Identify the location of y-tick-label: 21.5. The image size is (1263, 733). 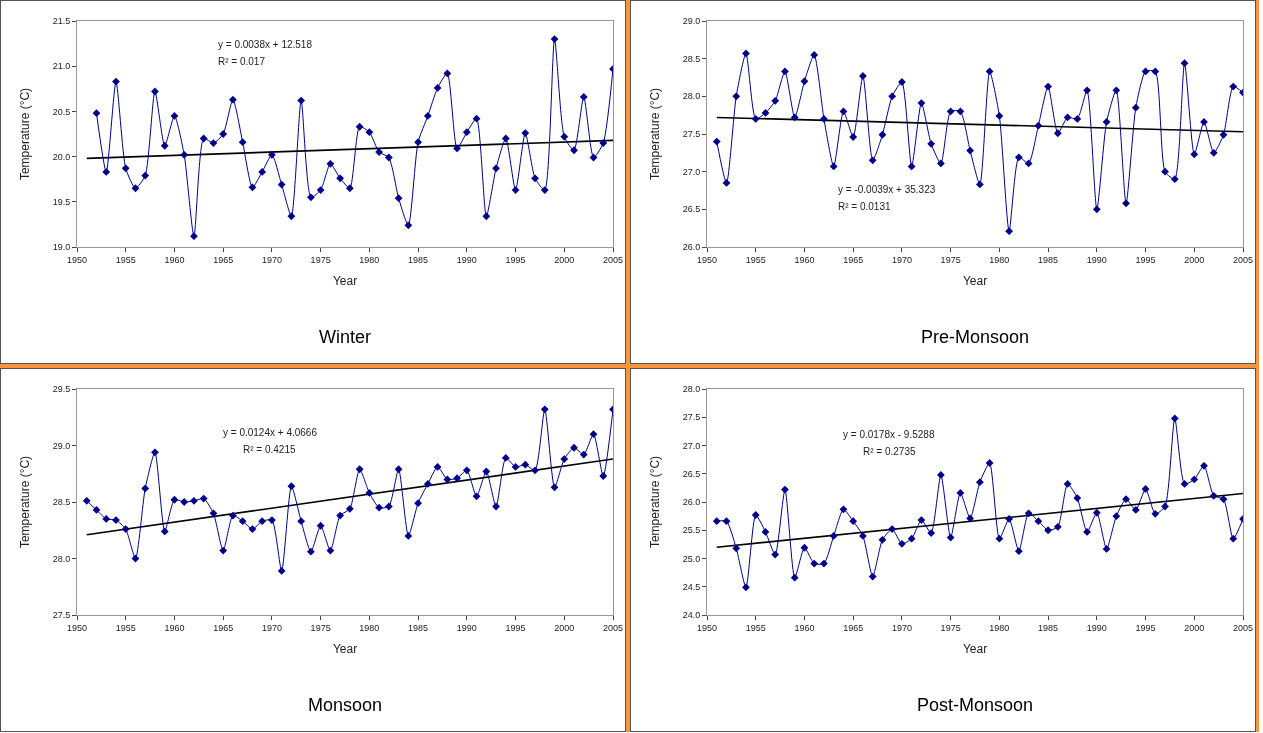
(61, 21).